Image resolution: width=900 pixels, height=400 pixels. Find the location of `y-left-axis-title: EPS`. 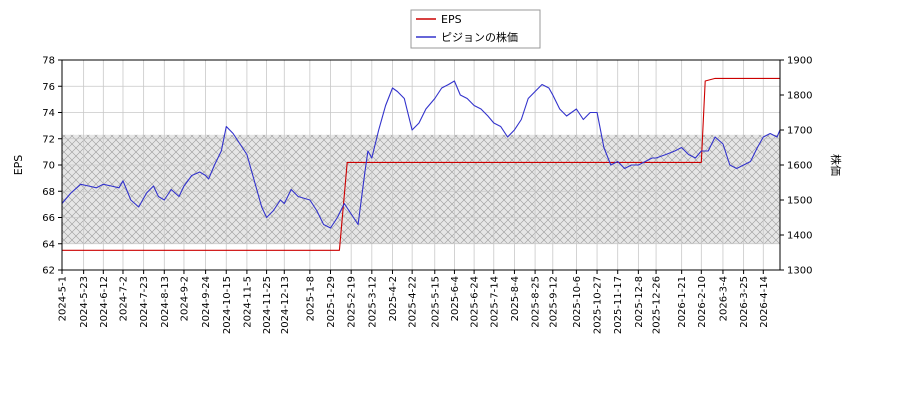

y-left-axis-title: EPS is located at coordinates (18, 165).